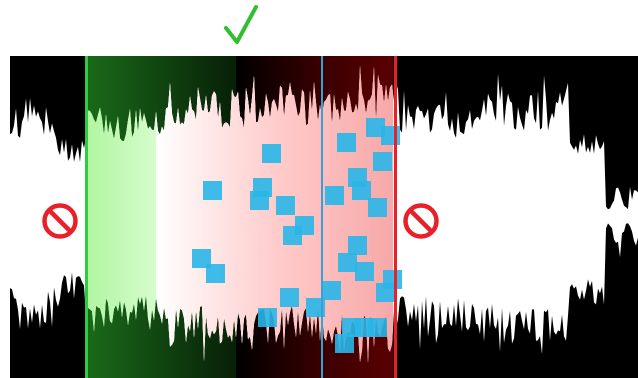 This screenshot has height=378, width=638. I want to click on playhead, so click(322, 217).